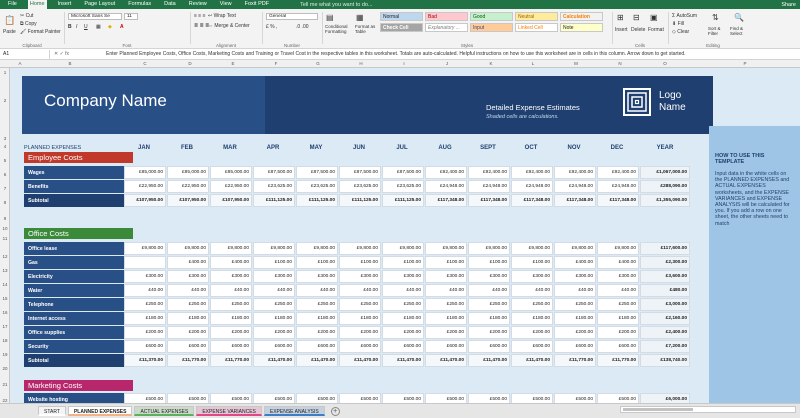 The width and height of the screenshot is (800, 418). What do you see at coordinates (446, 200) in the screenshot?
I see `employee-month-cell: £117,348.00` at bounding box center [446, 200].